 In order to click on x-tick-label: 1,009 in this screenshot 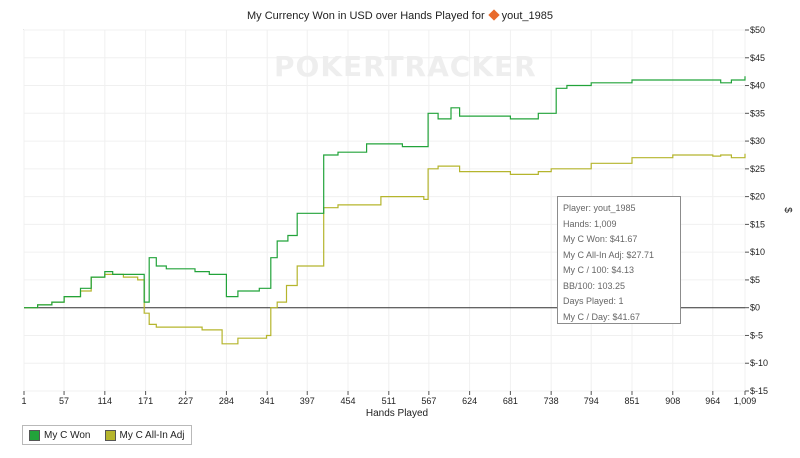, I will do `click(745, 401)`.